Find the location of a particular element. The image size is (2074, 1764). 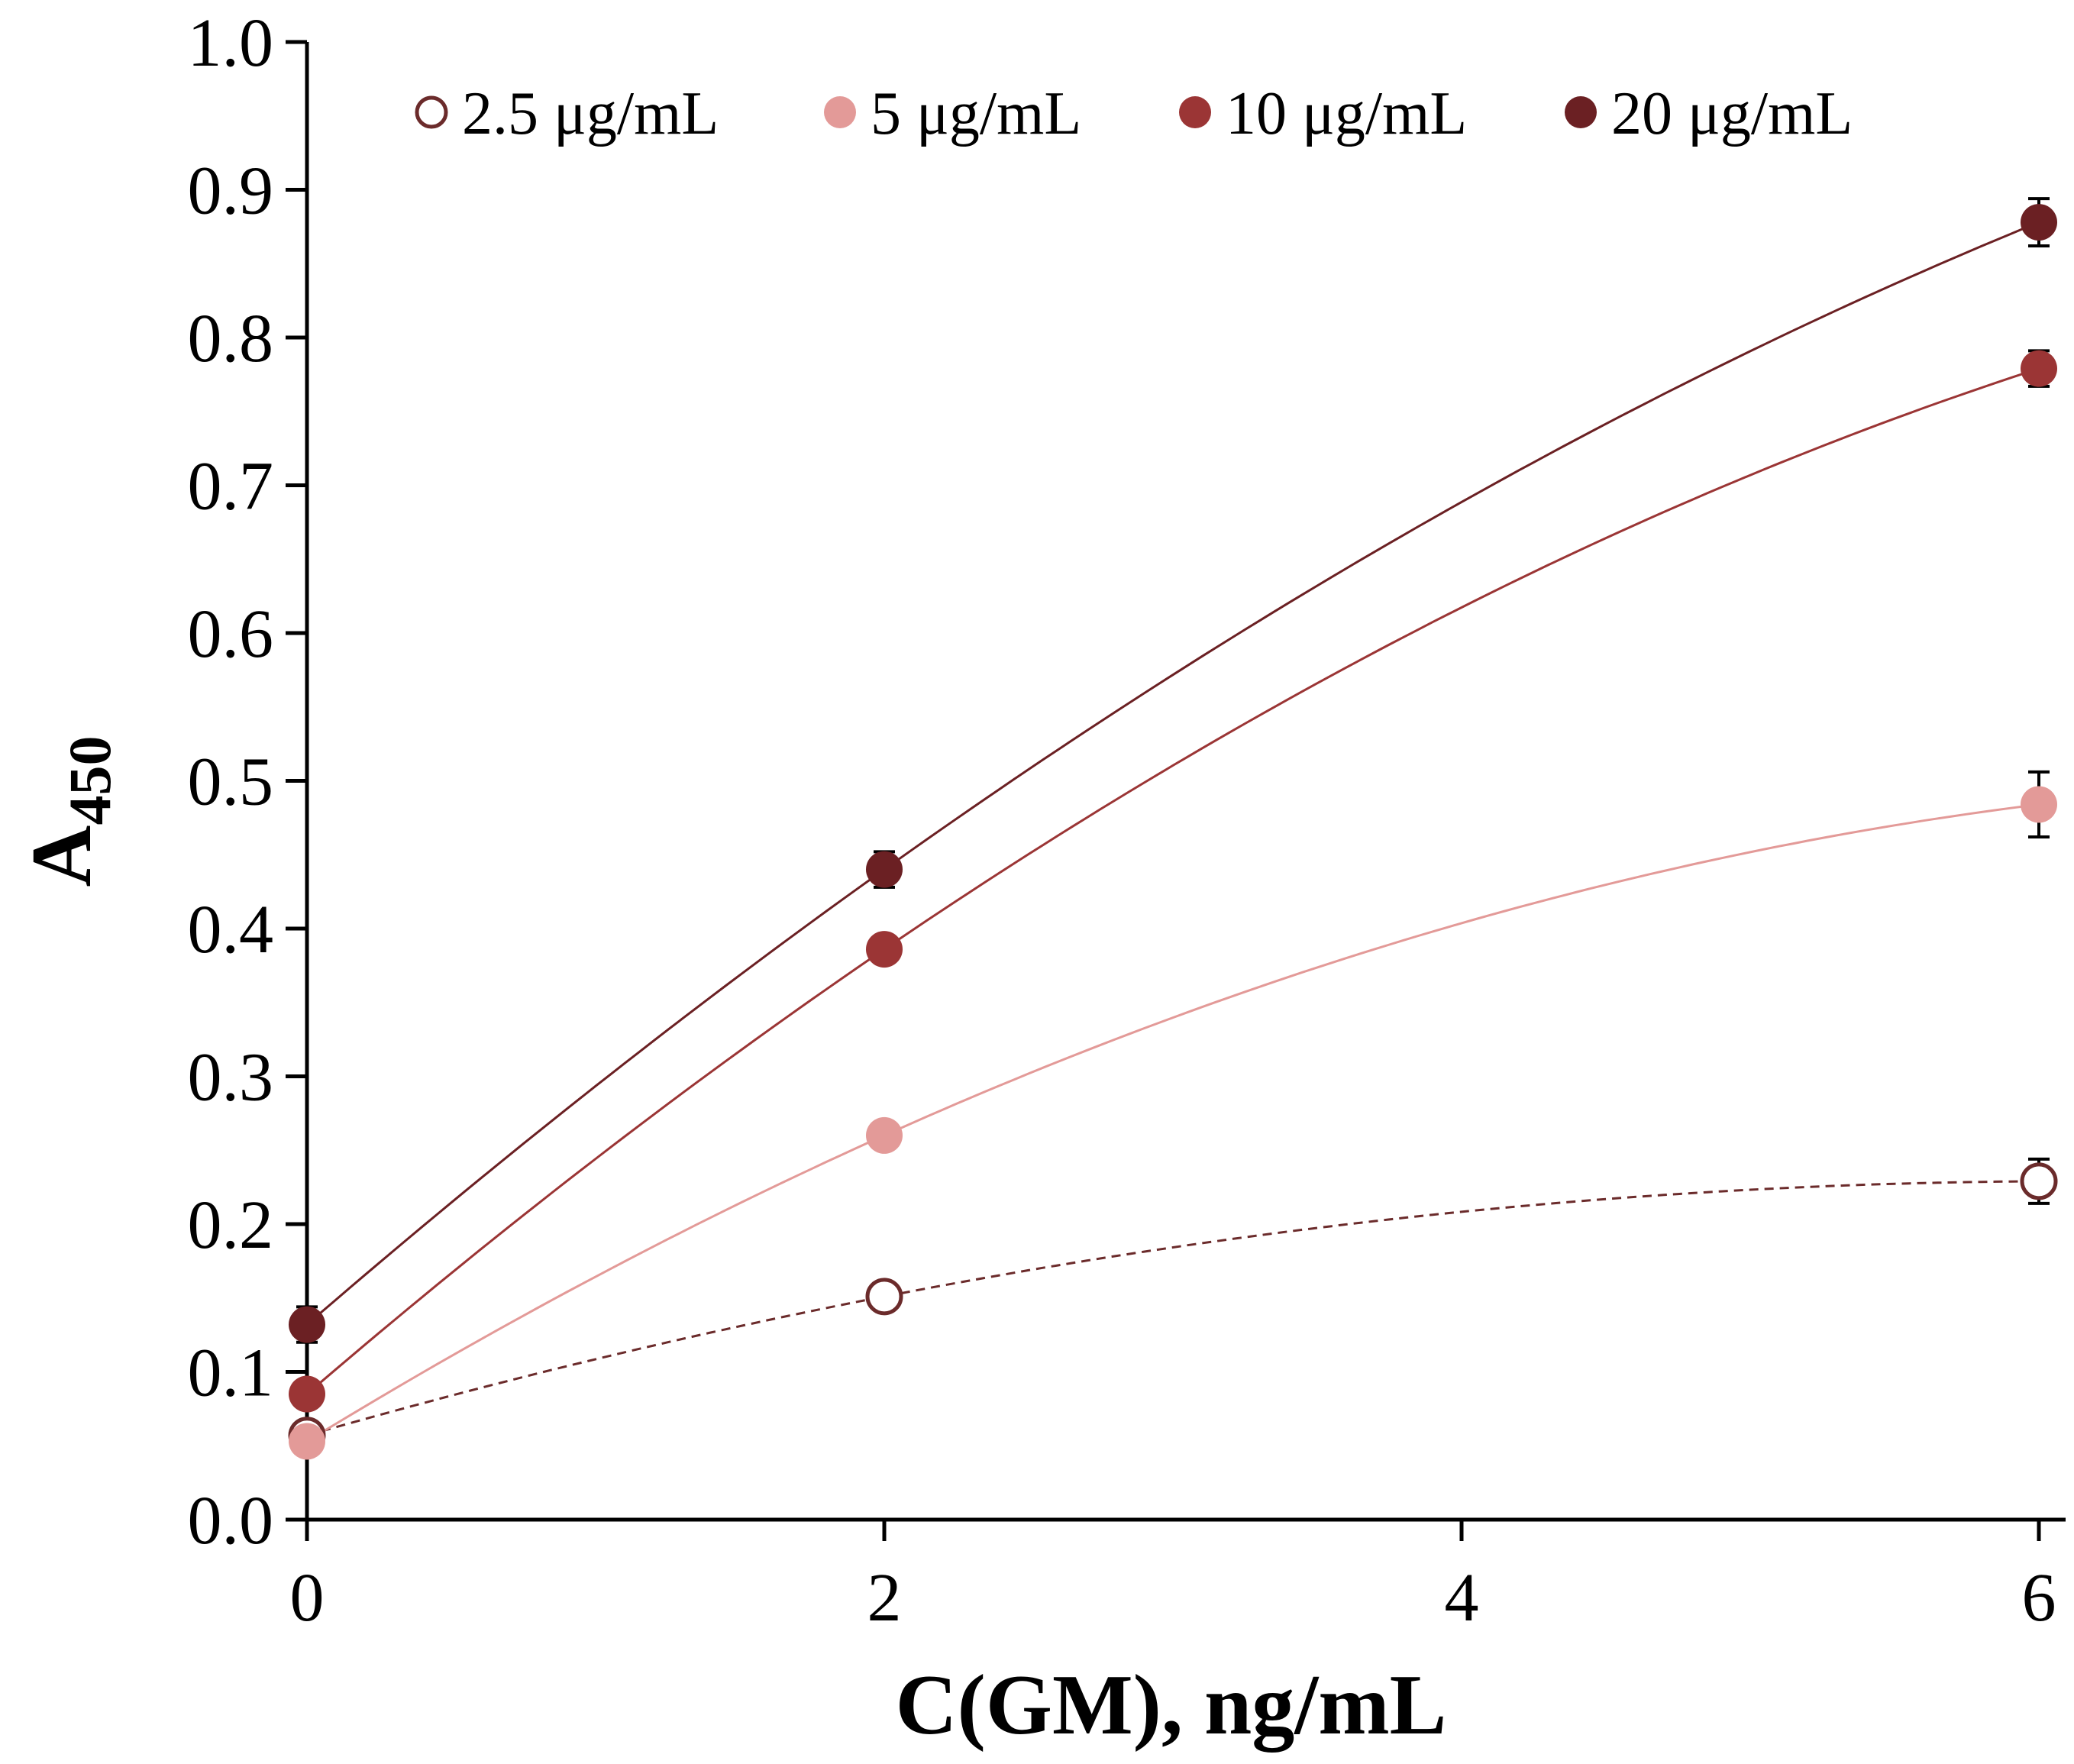

y-tick-label: 0.7 is located at coordinates (231, 487).